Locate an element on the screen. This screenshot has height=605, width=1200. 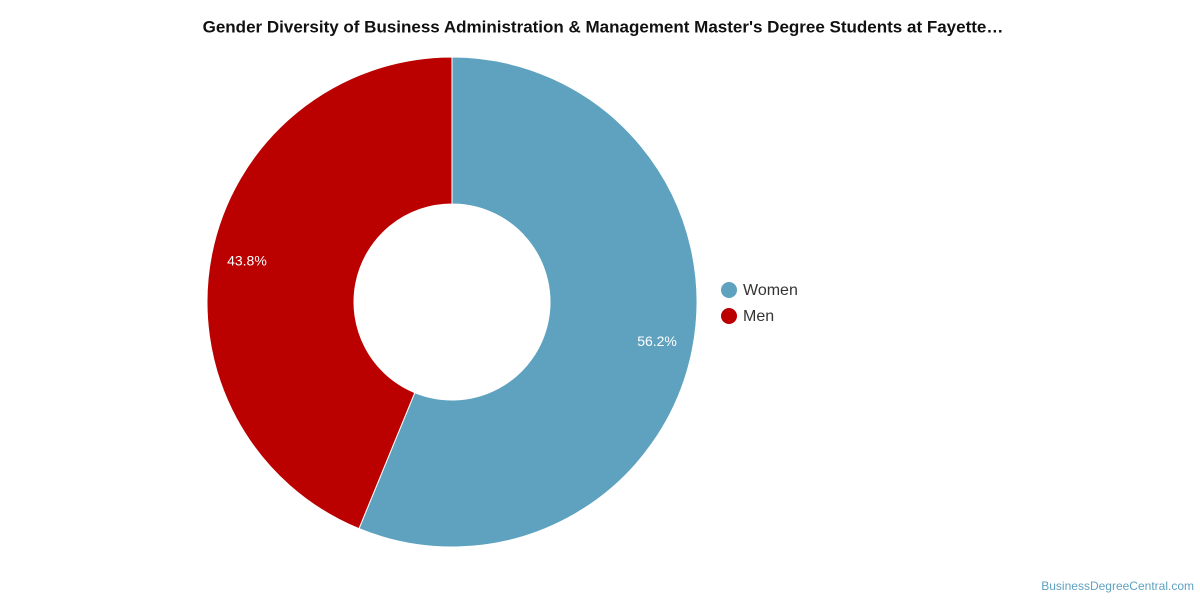
legend-label: Men is located at coordinates (758, 316).